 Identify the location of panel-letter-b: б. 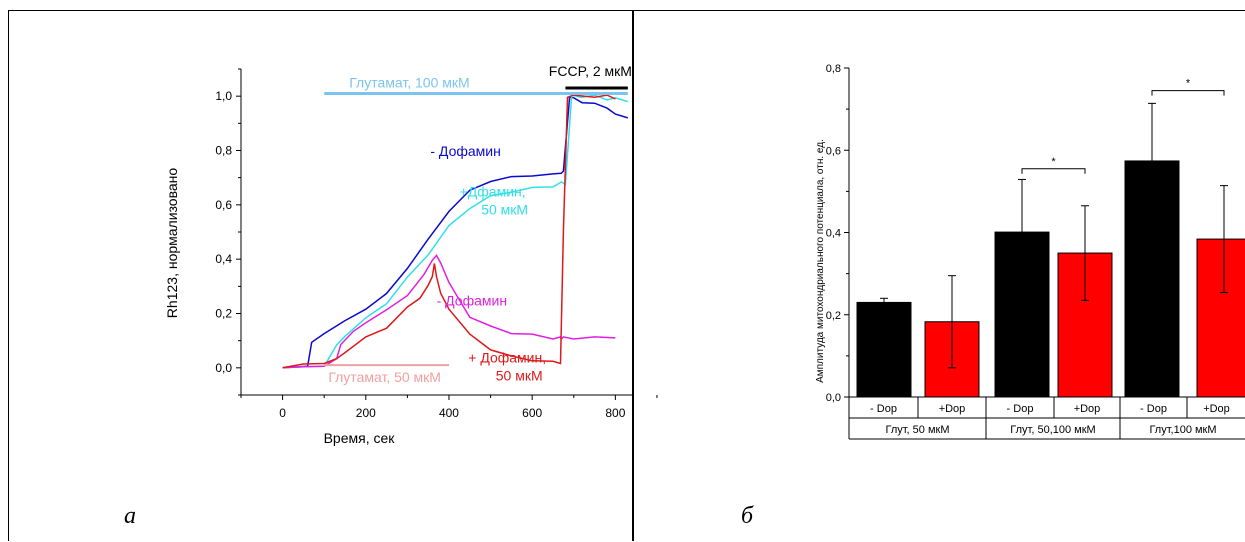
(747, 516).